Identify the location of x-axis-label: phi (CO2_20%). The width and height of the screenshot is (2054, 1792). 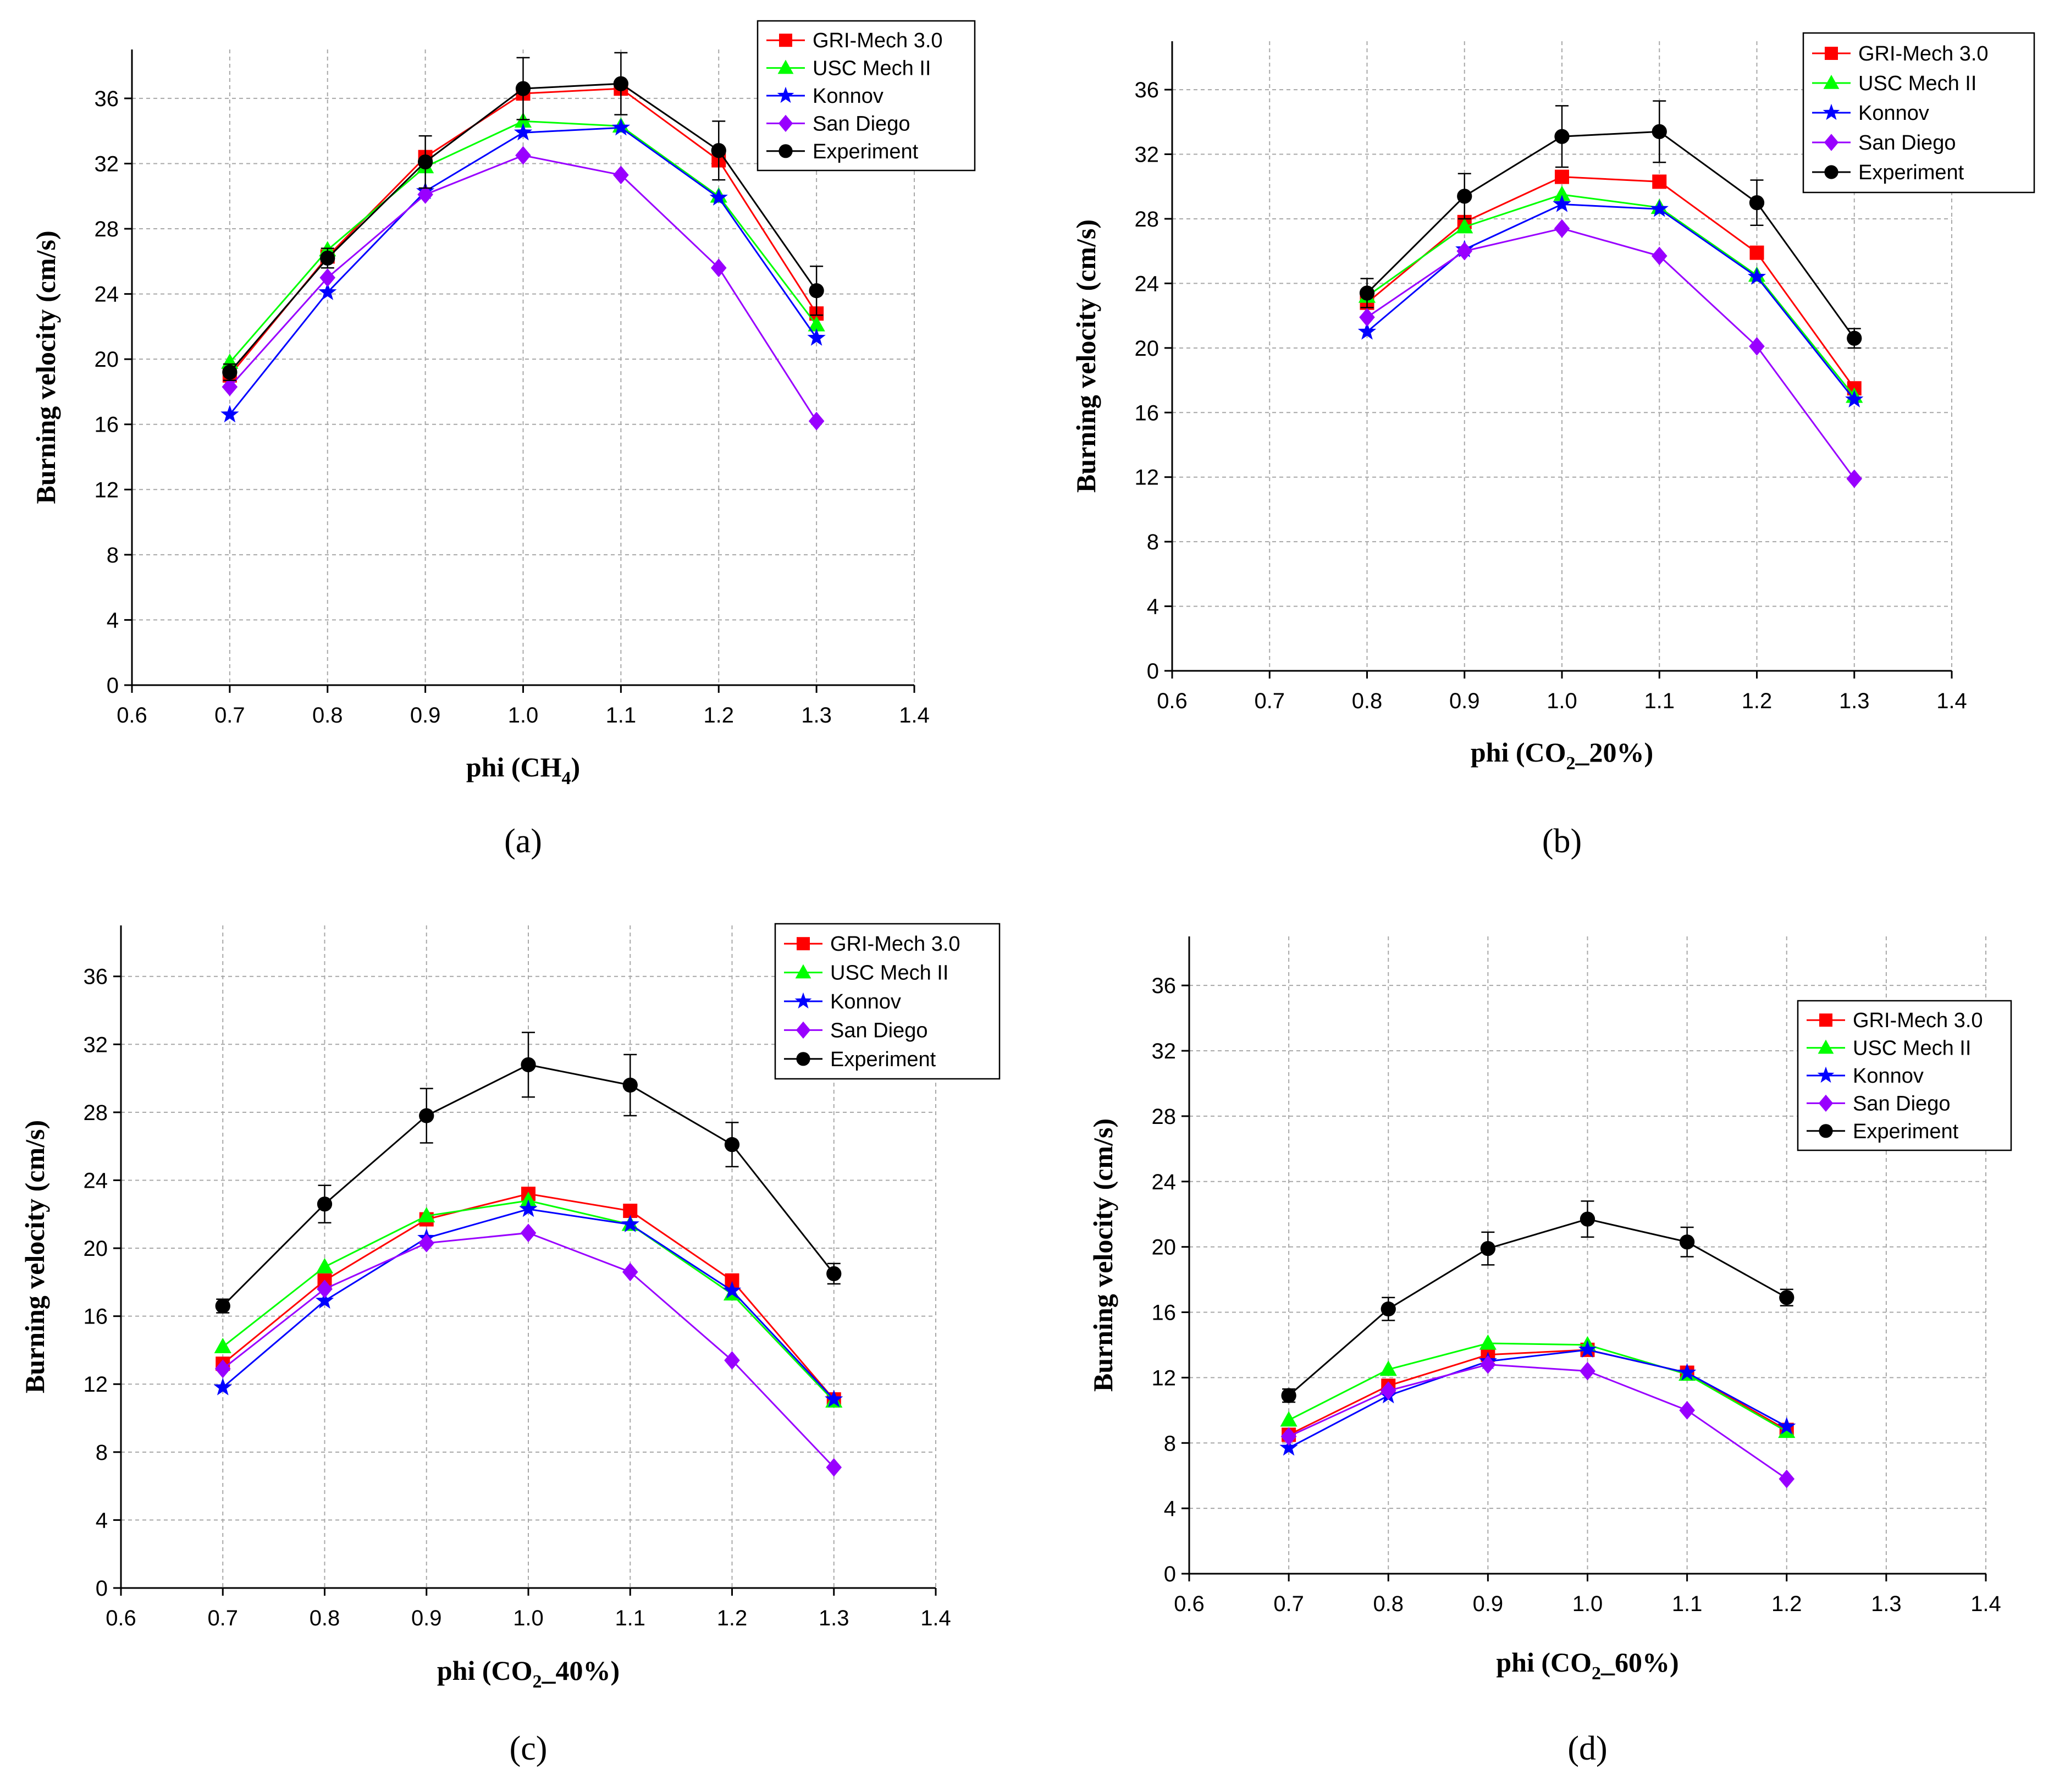
(1562, 755).